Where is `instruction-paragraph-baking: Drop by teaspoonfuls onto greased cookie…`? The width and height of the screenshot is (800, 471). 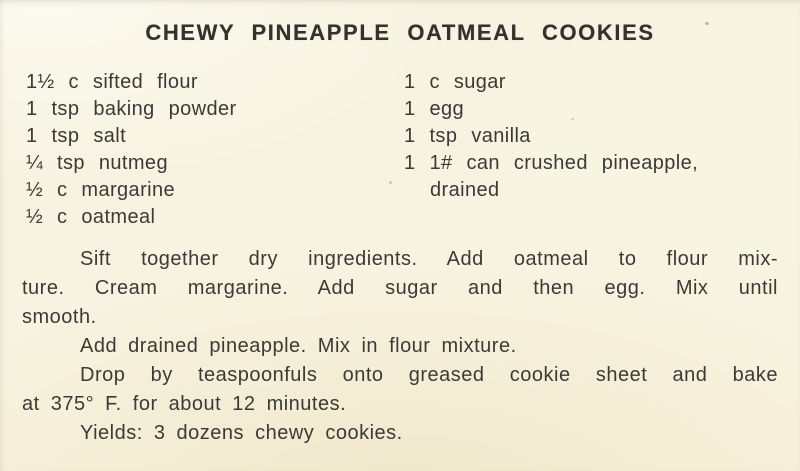
instruction-paragraph-baking: Drop by teaspoonfuls onto greased cookie… is located at coordinates (400, 390).